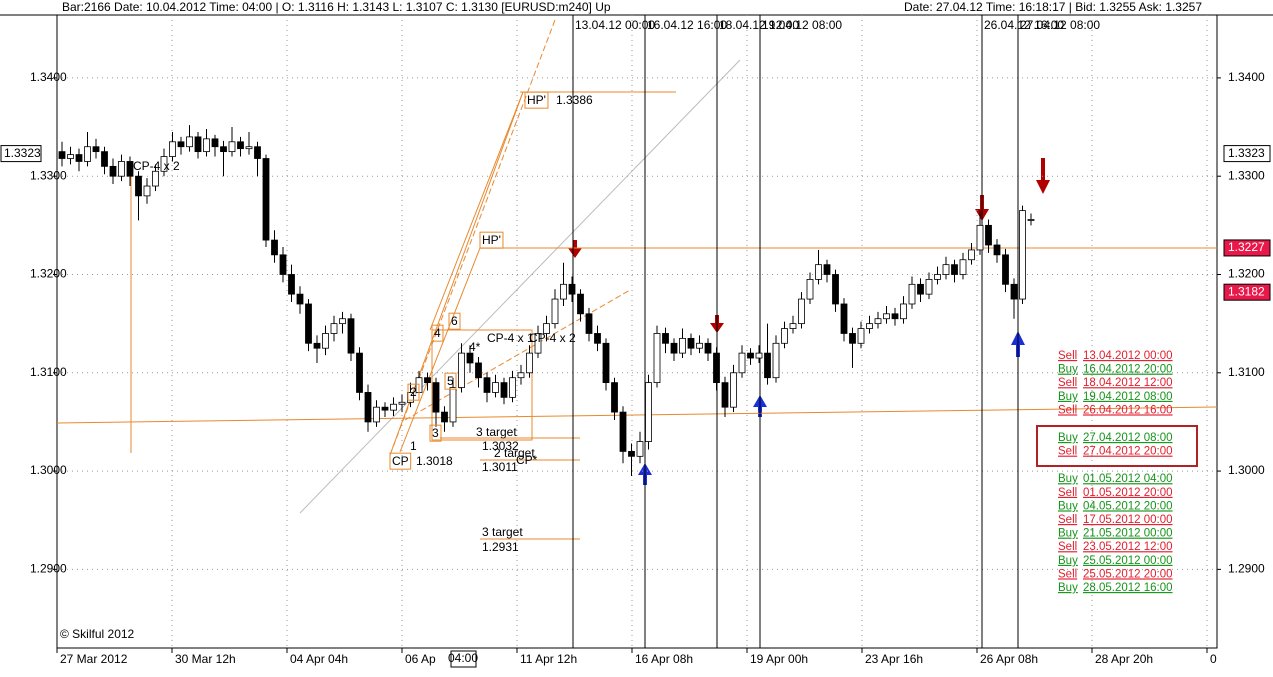  What do you see at coordinates (48, 470) in the screenshot?
I see `y-tick-label: 1.3000` at bounding box center [48, 470].